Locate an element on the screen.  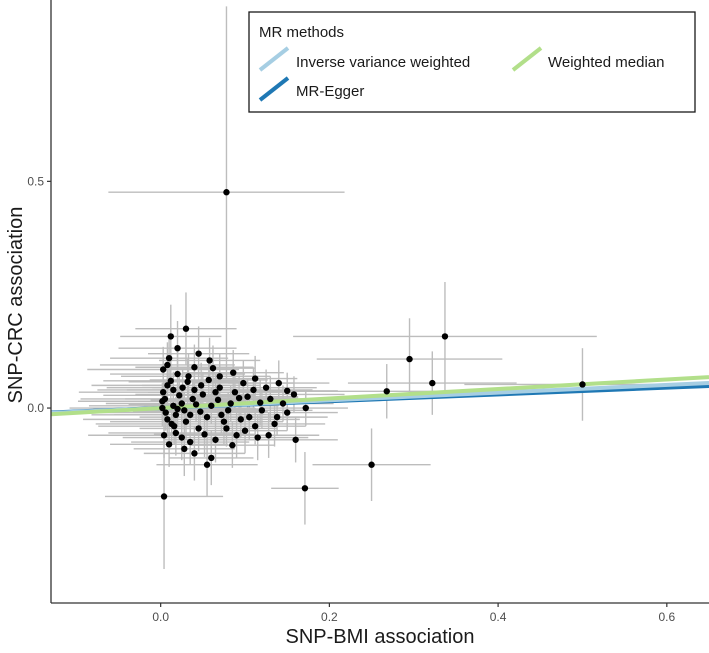
x-tick-label-1: 0.2 is located at coordinates (329, 617).